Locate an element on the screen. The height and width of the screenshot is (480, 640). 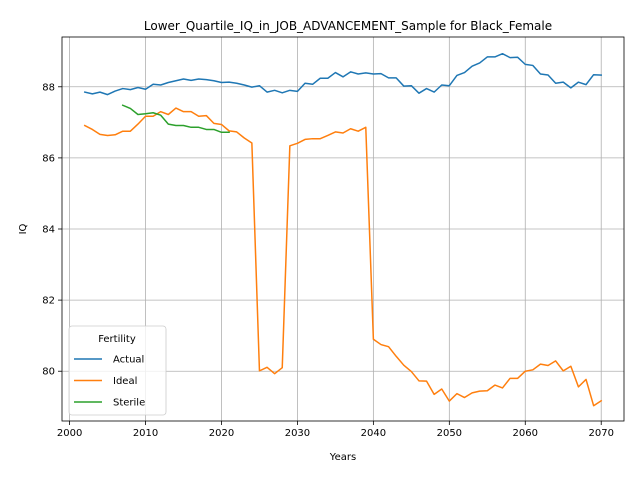
x-axis-label: Years is located at coordinates (342, 457).